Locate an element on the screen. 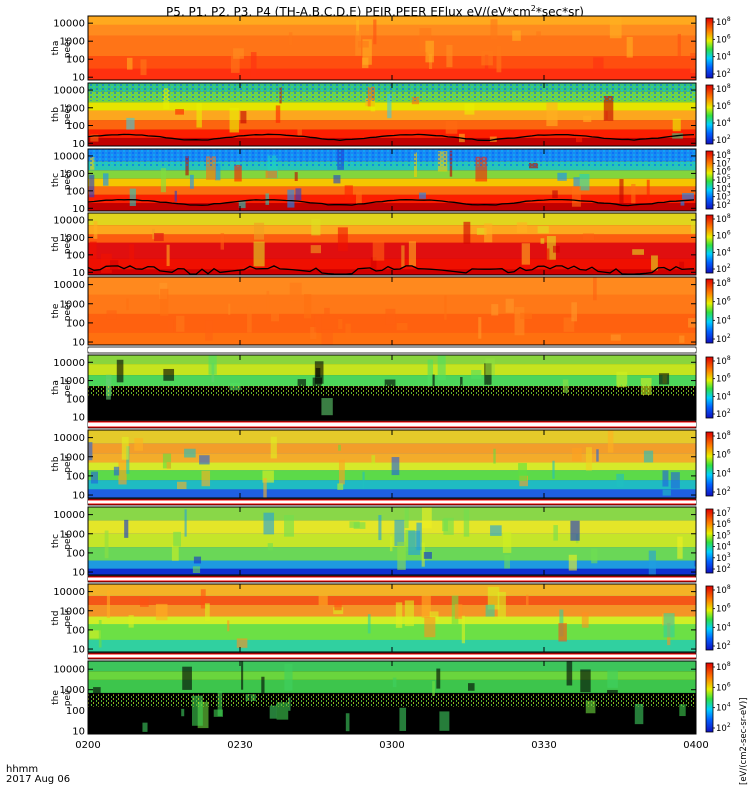  colorbar-tick-exp: 8 is located at coordinates (729, 587).